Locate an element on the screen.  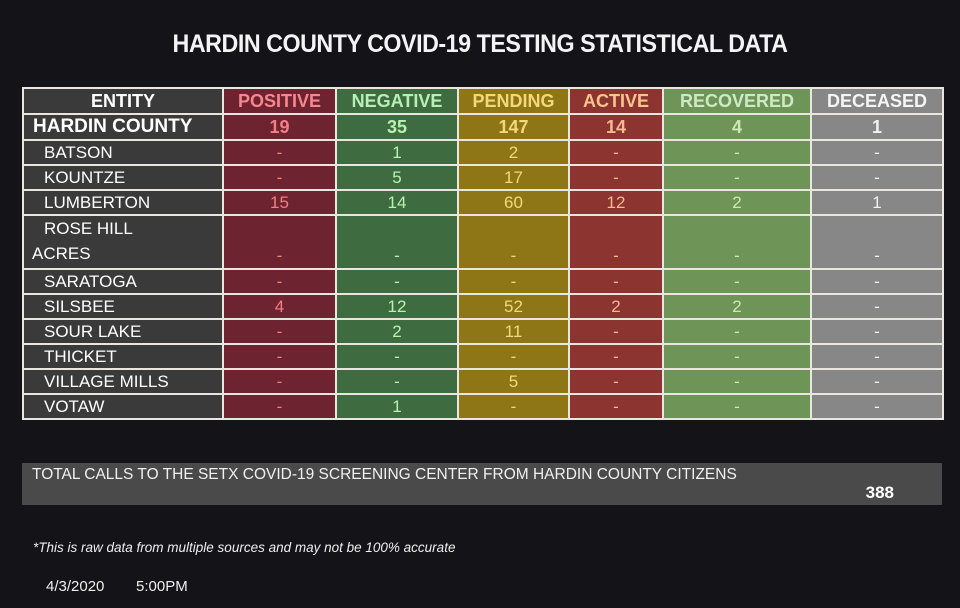
header-negative: NEGATIVE is located at coordinates (397, 101).